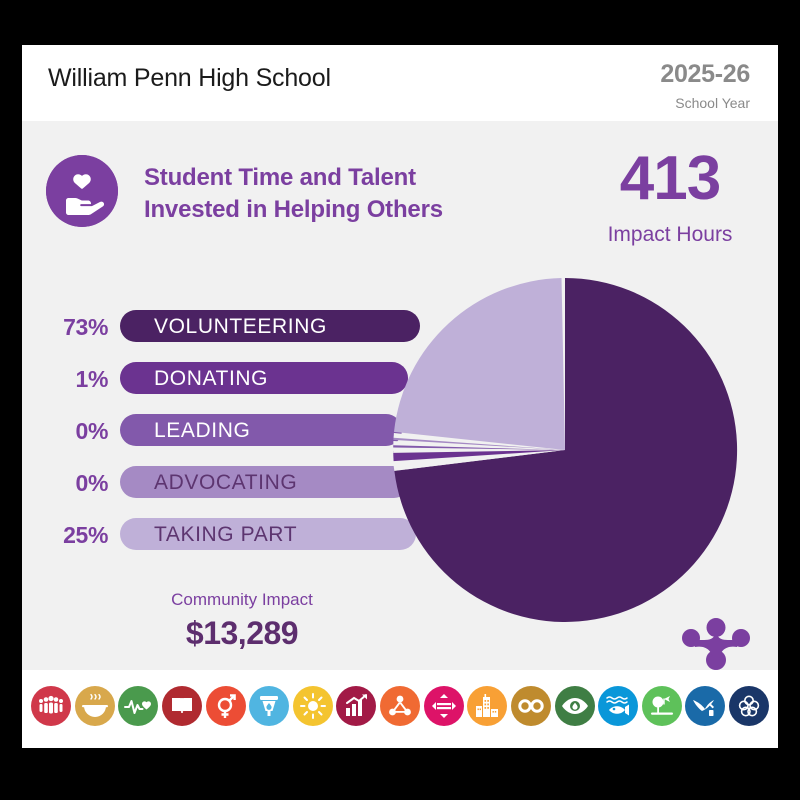  What do you see at coordinates (356, 706) in the screenshot?
I see `decent-work-and-economic-growth-icon` at bounding box center [356, 706].